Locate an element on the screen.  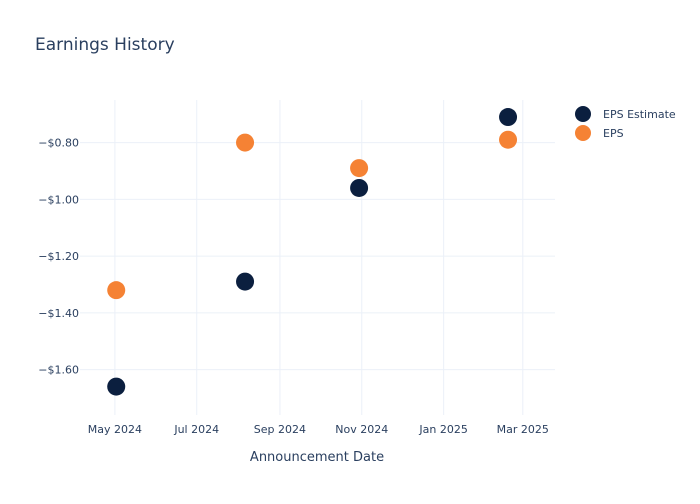
x-tick-label: May 2024 is located at coordinates (115, 429).